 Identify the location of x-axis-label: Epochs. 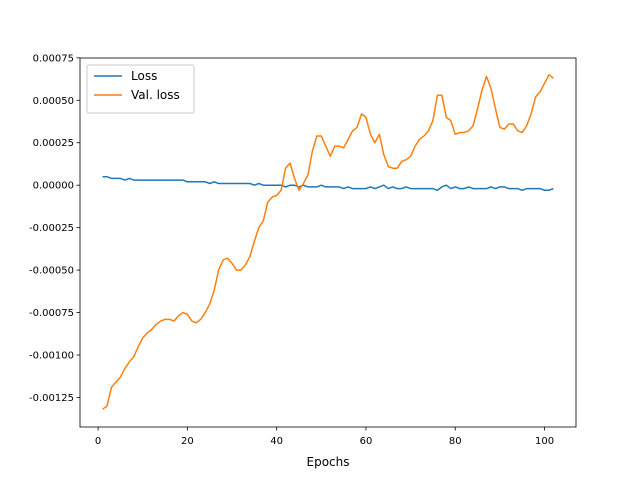
(328, 462).